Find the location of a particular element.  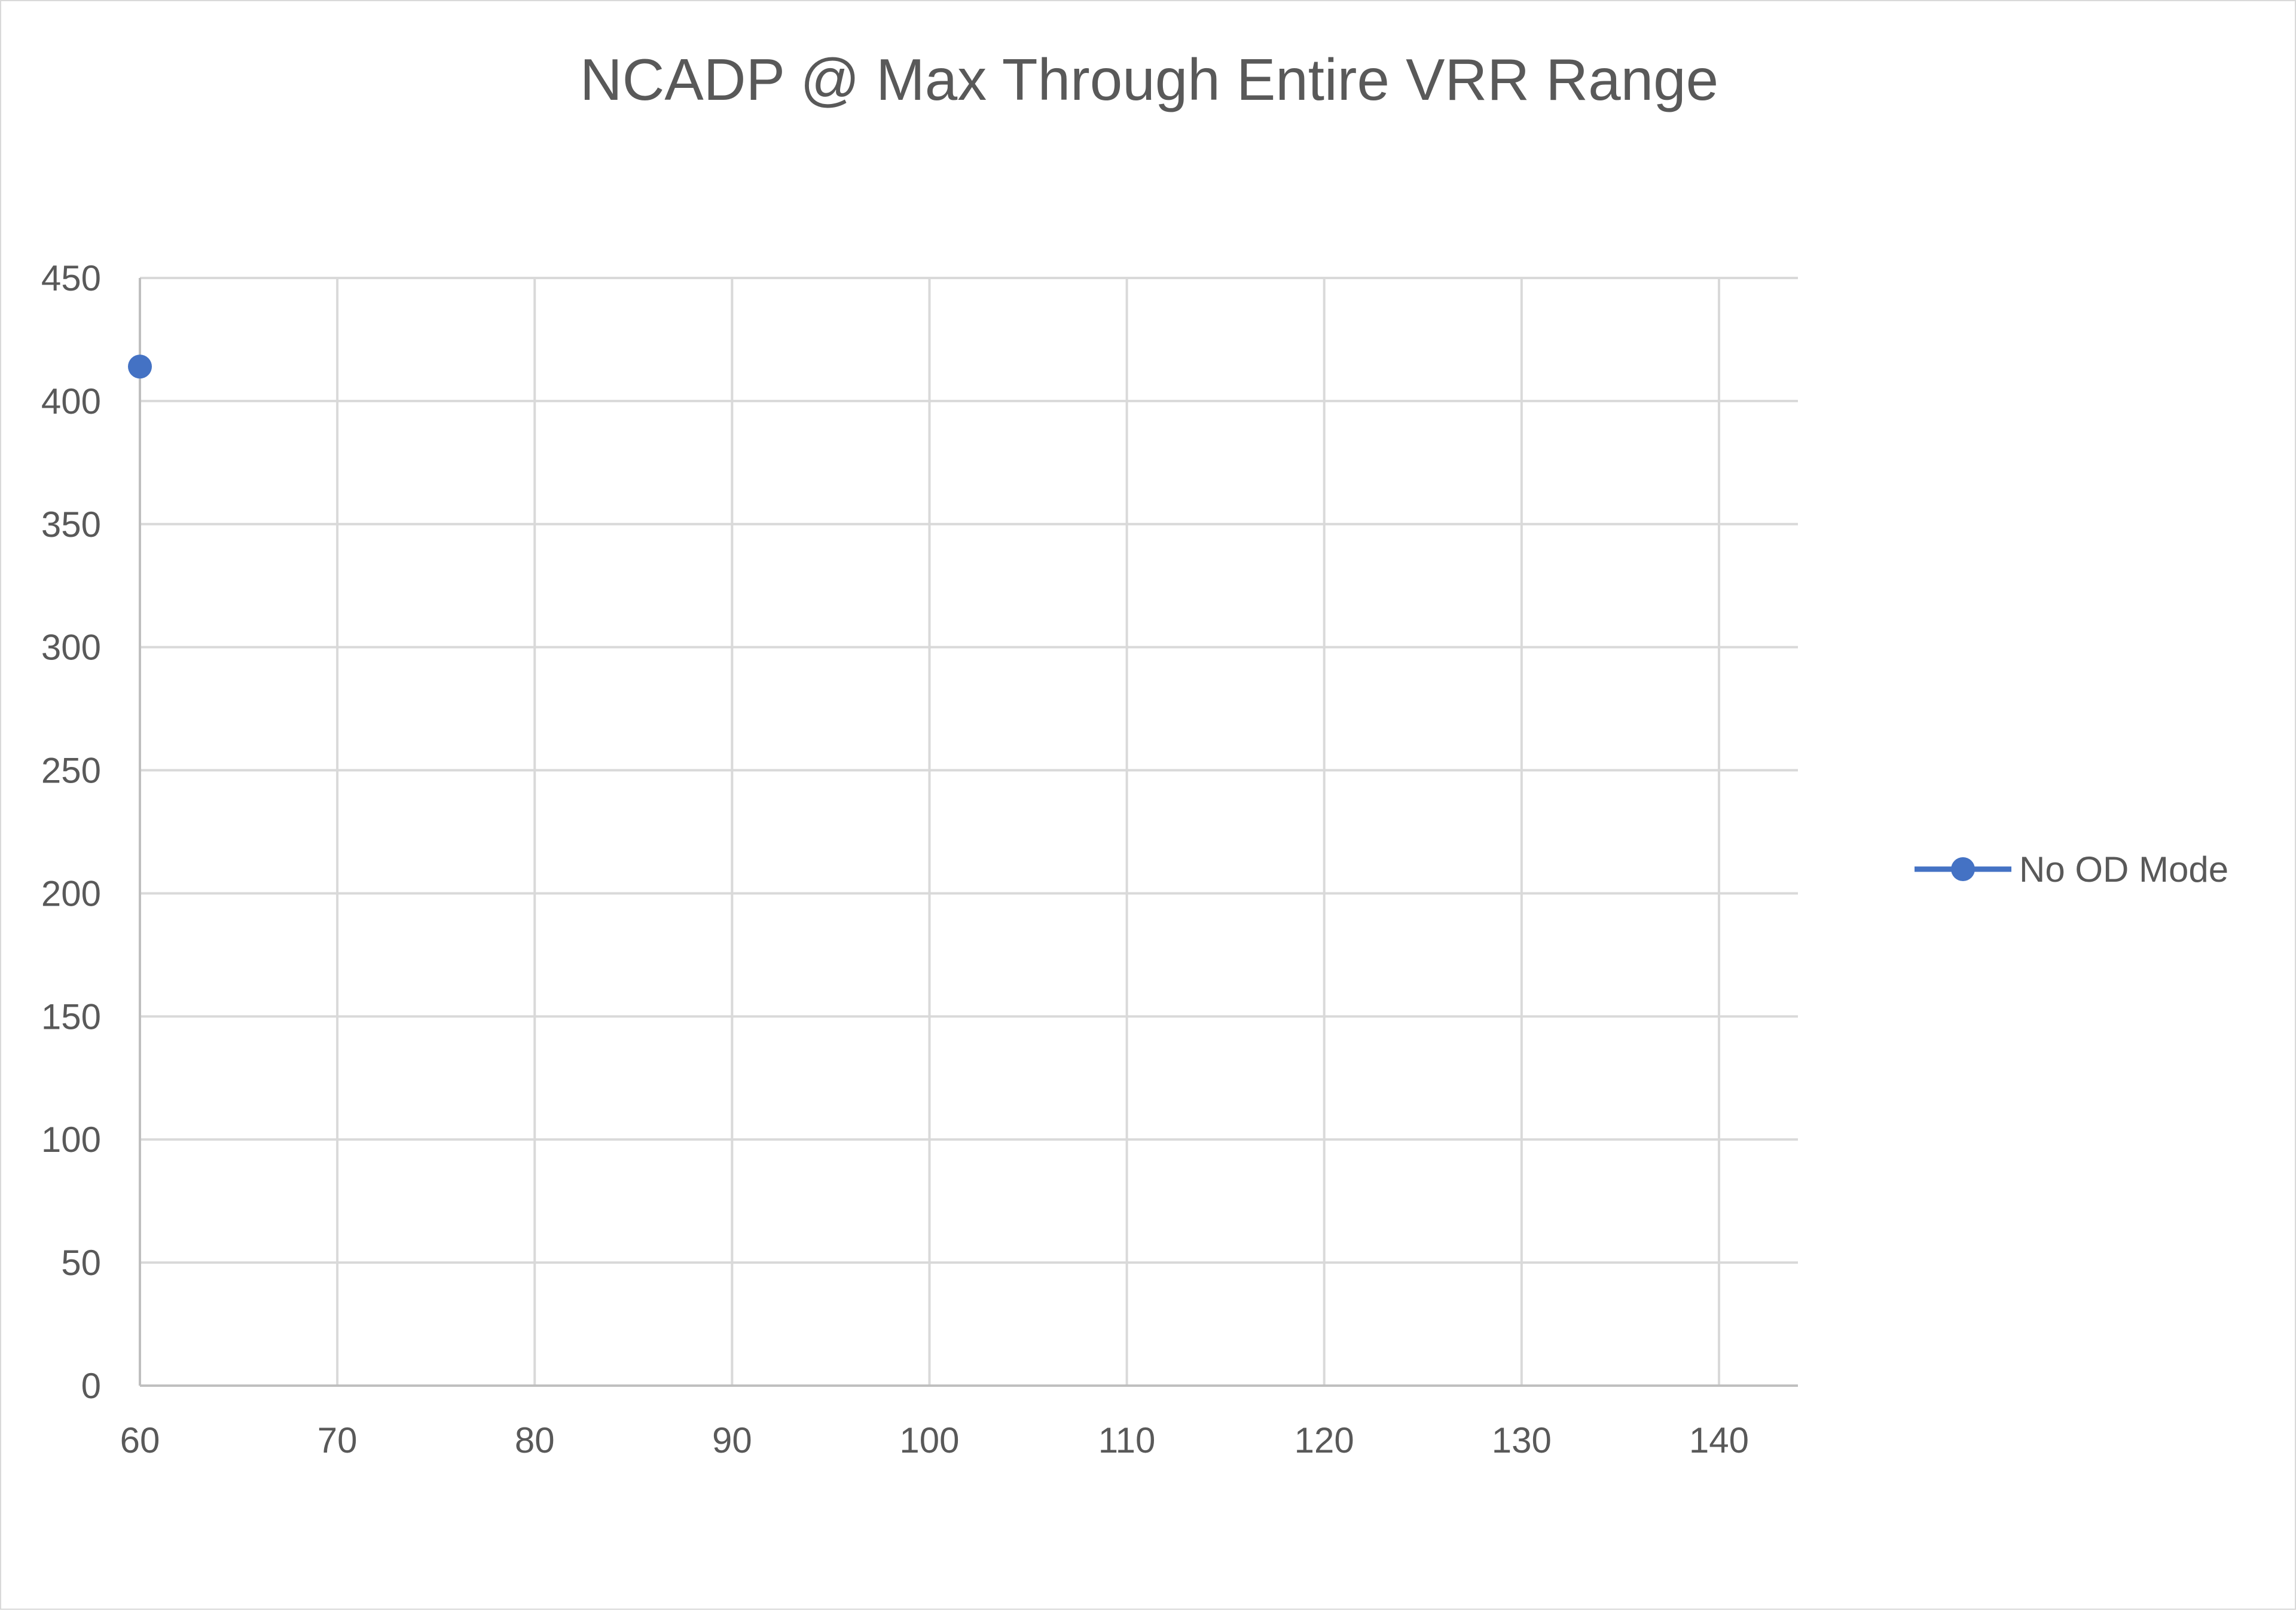

y-tick-label: 300 is located at coordinates (71, 648).